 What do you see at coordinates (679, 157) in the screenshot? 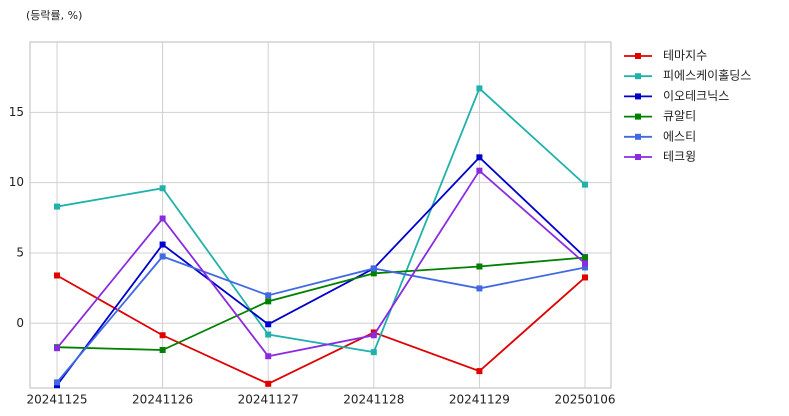
I see `legend-label: 테크윙` at bounding box center [679, 157].